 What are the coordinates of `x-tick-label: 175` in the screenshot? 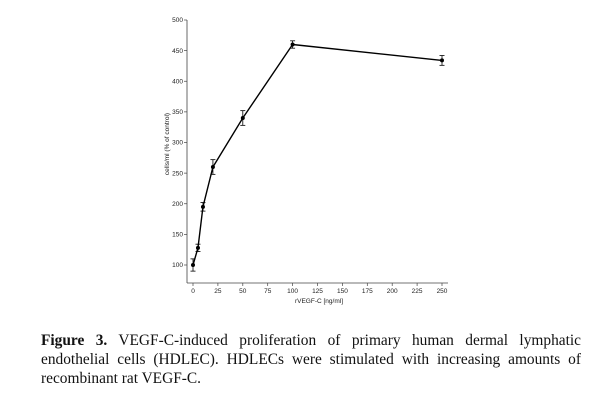 It's located at (367, 291).